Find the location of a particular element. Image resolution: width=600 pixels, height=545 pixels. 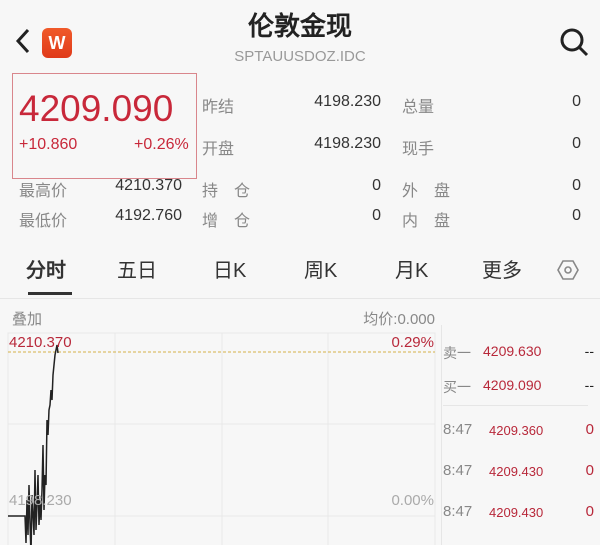

buy-1-price: 4209.090 is located at coordinates (512, 385).